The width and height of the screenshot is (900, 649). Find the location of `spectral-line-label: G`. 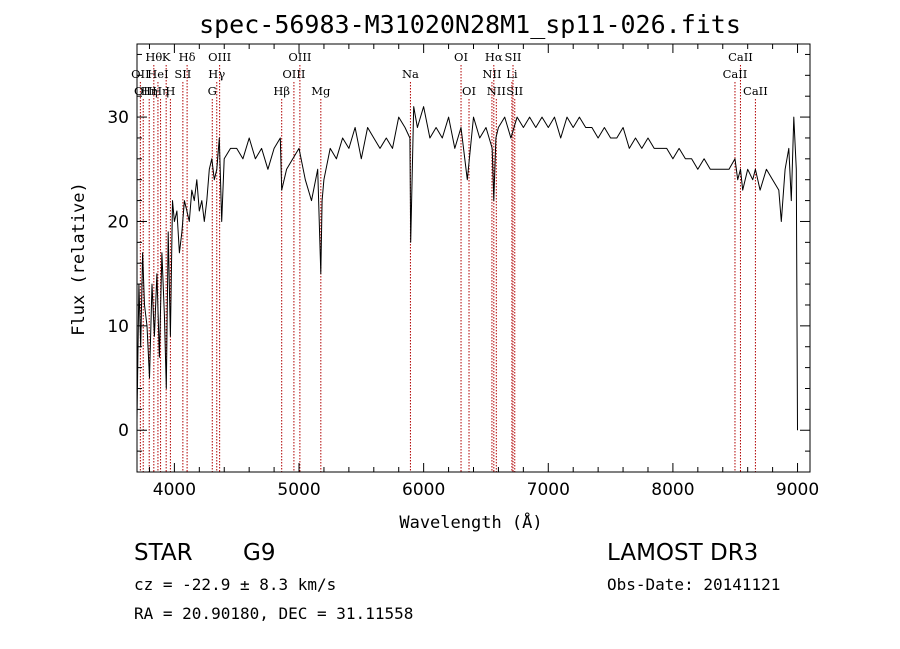

spectral-line-label: G is located at coordinates (212, 91).